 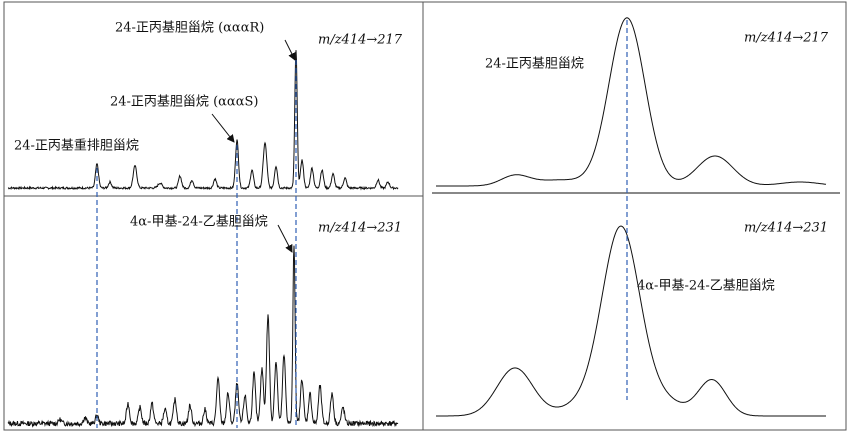 What do you see at coordinates (189, 28) in the screenshot?
I see `peak-label: 24-正丙基胆甾烷 (αααR)` at bounding box center [189, 28].